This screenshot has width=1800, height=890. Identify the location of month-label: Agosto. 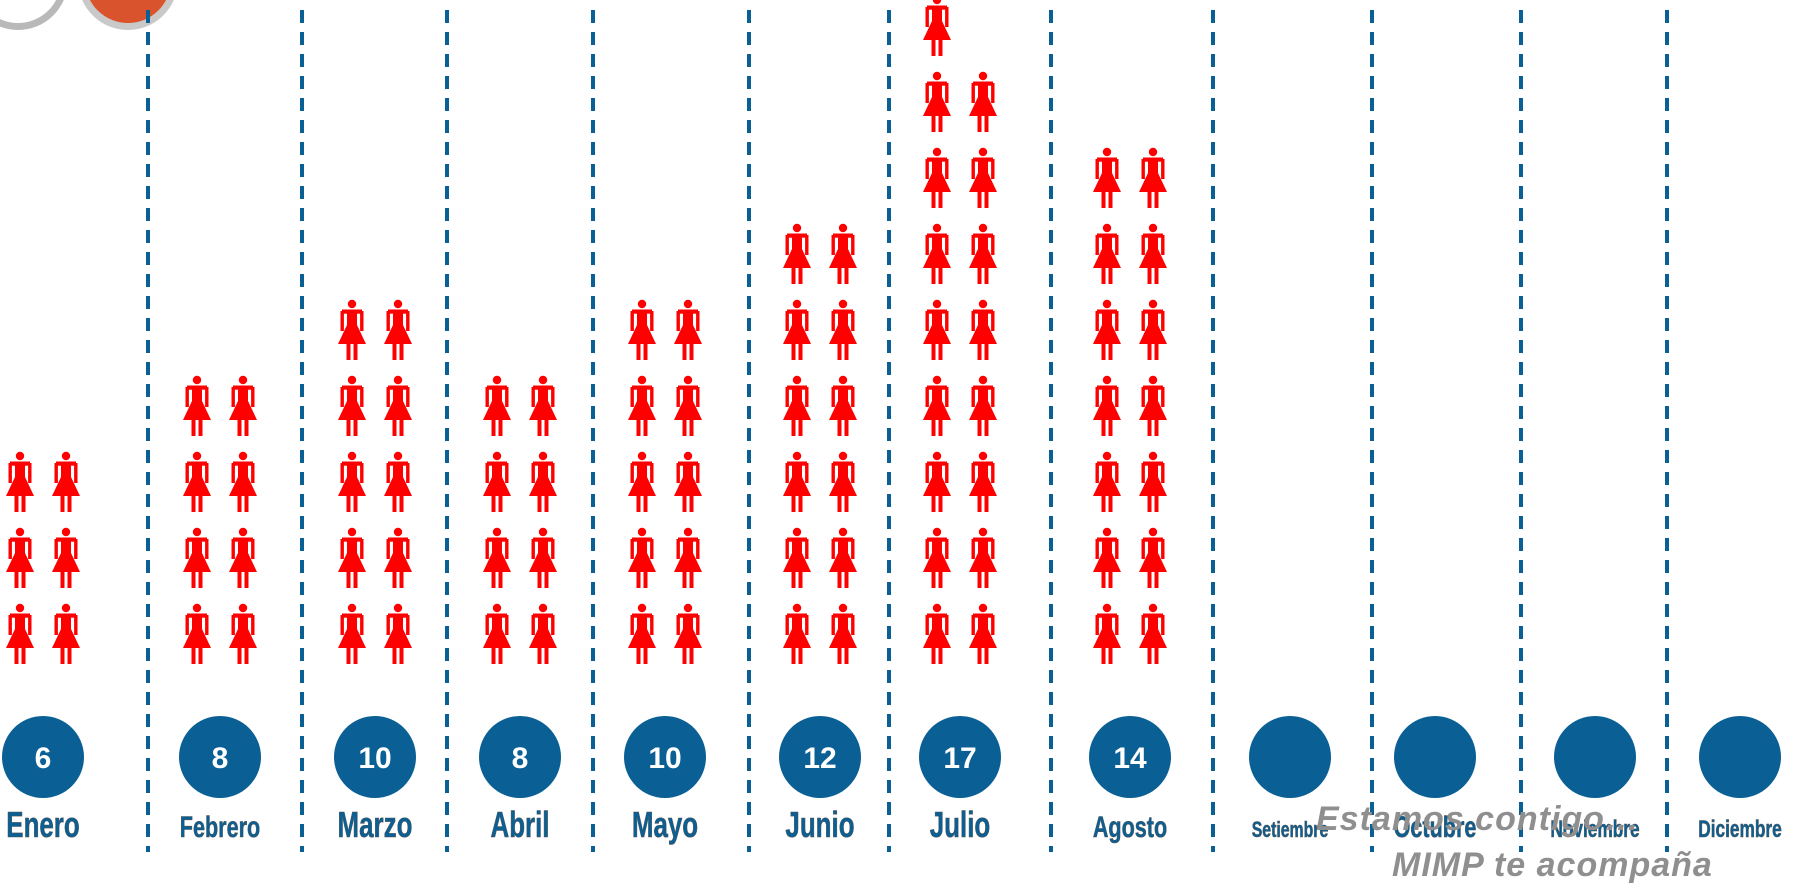
(1130, 826).